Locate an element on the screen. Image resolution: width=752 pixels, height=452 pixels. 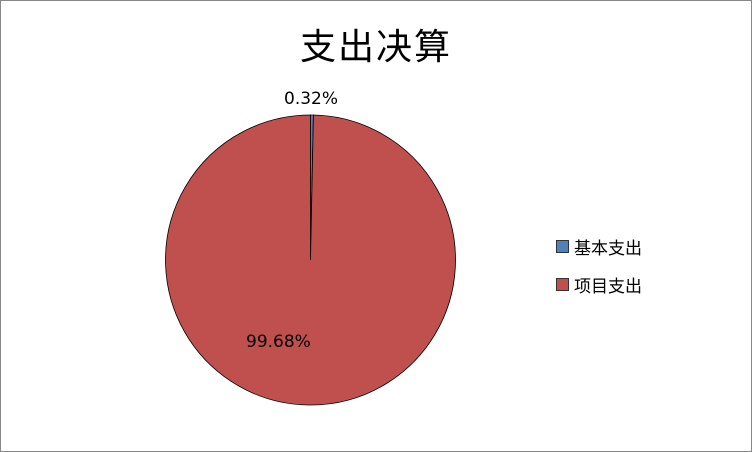
legend-item-basic: 基本支出 is located at coordinates (599, 246).